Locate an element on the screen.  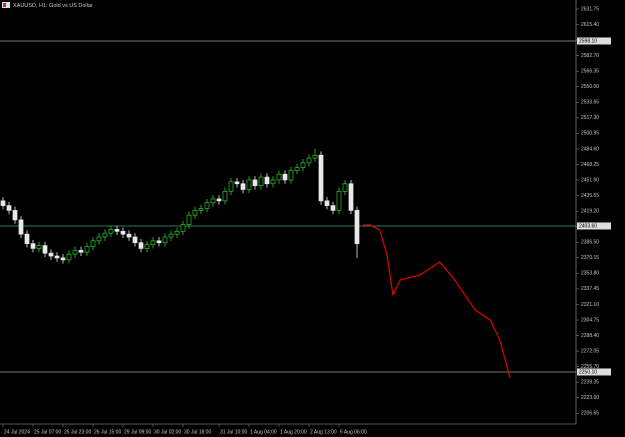
y-tick-label: 2631.75 is located at coordinates (590, 9).